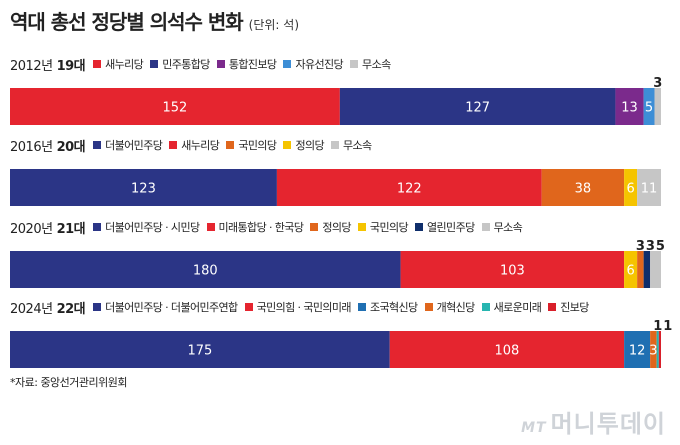 The height and width of the screenshot is (445, 680). Describe the element at coordinates (48, 64) in the screenshot. I see `election-year: 2012년 19대` at that location.